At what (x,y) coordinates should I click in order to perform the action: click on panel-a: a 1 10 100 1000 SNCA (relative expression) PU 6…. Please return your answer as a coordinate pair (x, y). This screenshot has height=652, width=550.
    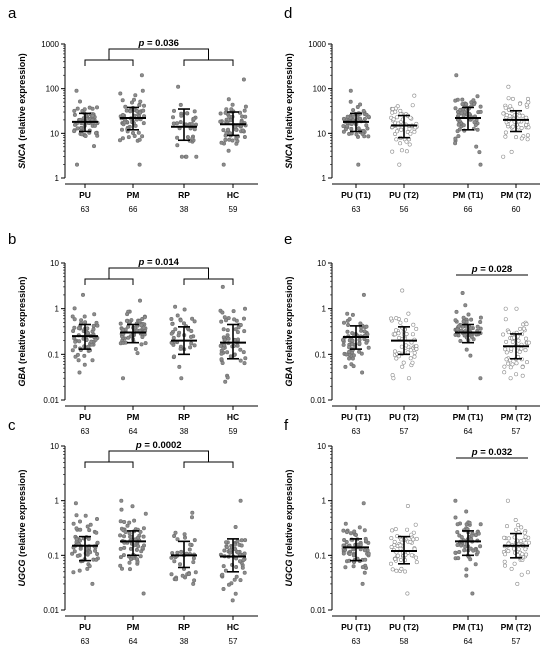
    Looking at the image, I should click on (133, 109).